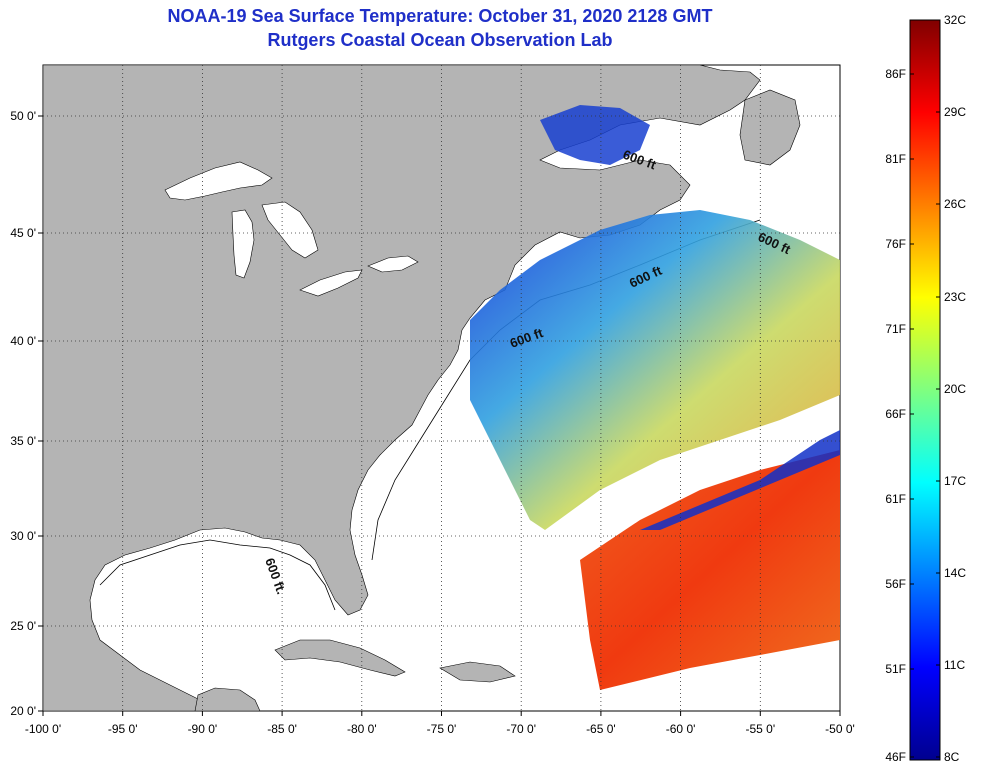 This screenshot has height=770, width=984. I want to click on lat-tick-label: 40 0', so click(23, 341).